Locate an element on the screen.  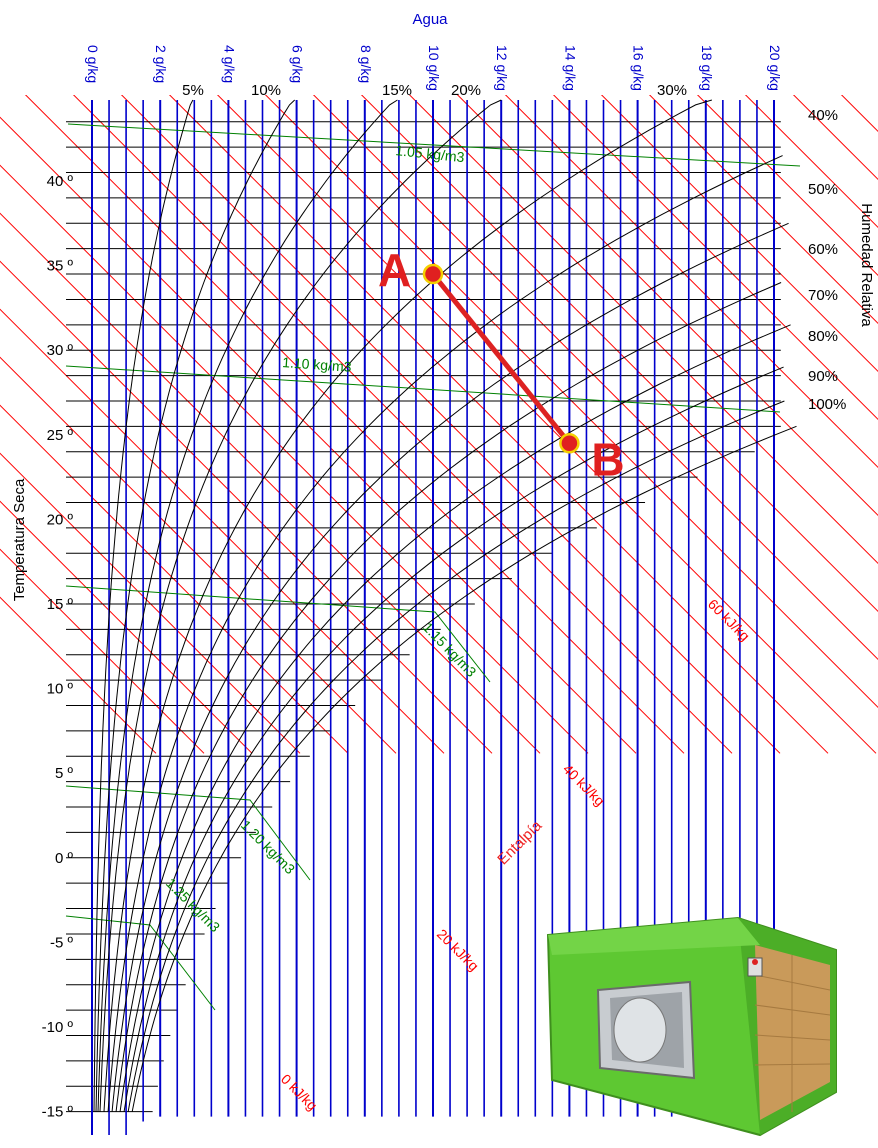
rh-label-right: 100% is located at coordinates (827, 404).